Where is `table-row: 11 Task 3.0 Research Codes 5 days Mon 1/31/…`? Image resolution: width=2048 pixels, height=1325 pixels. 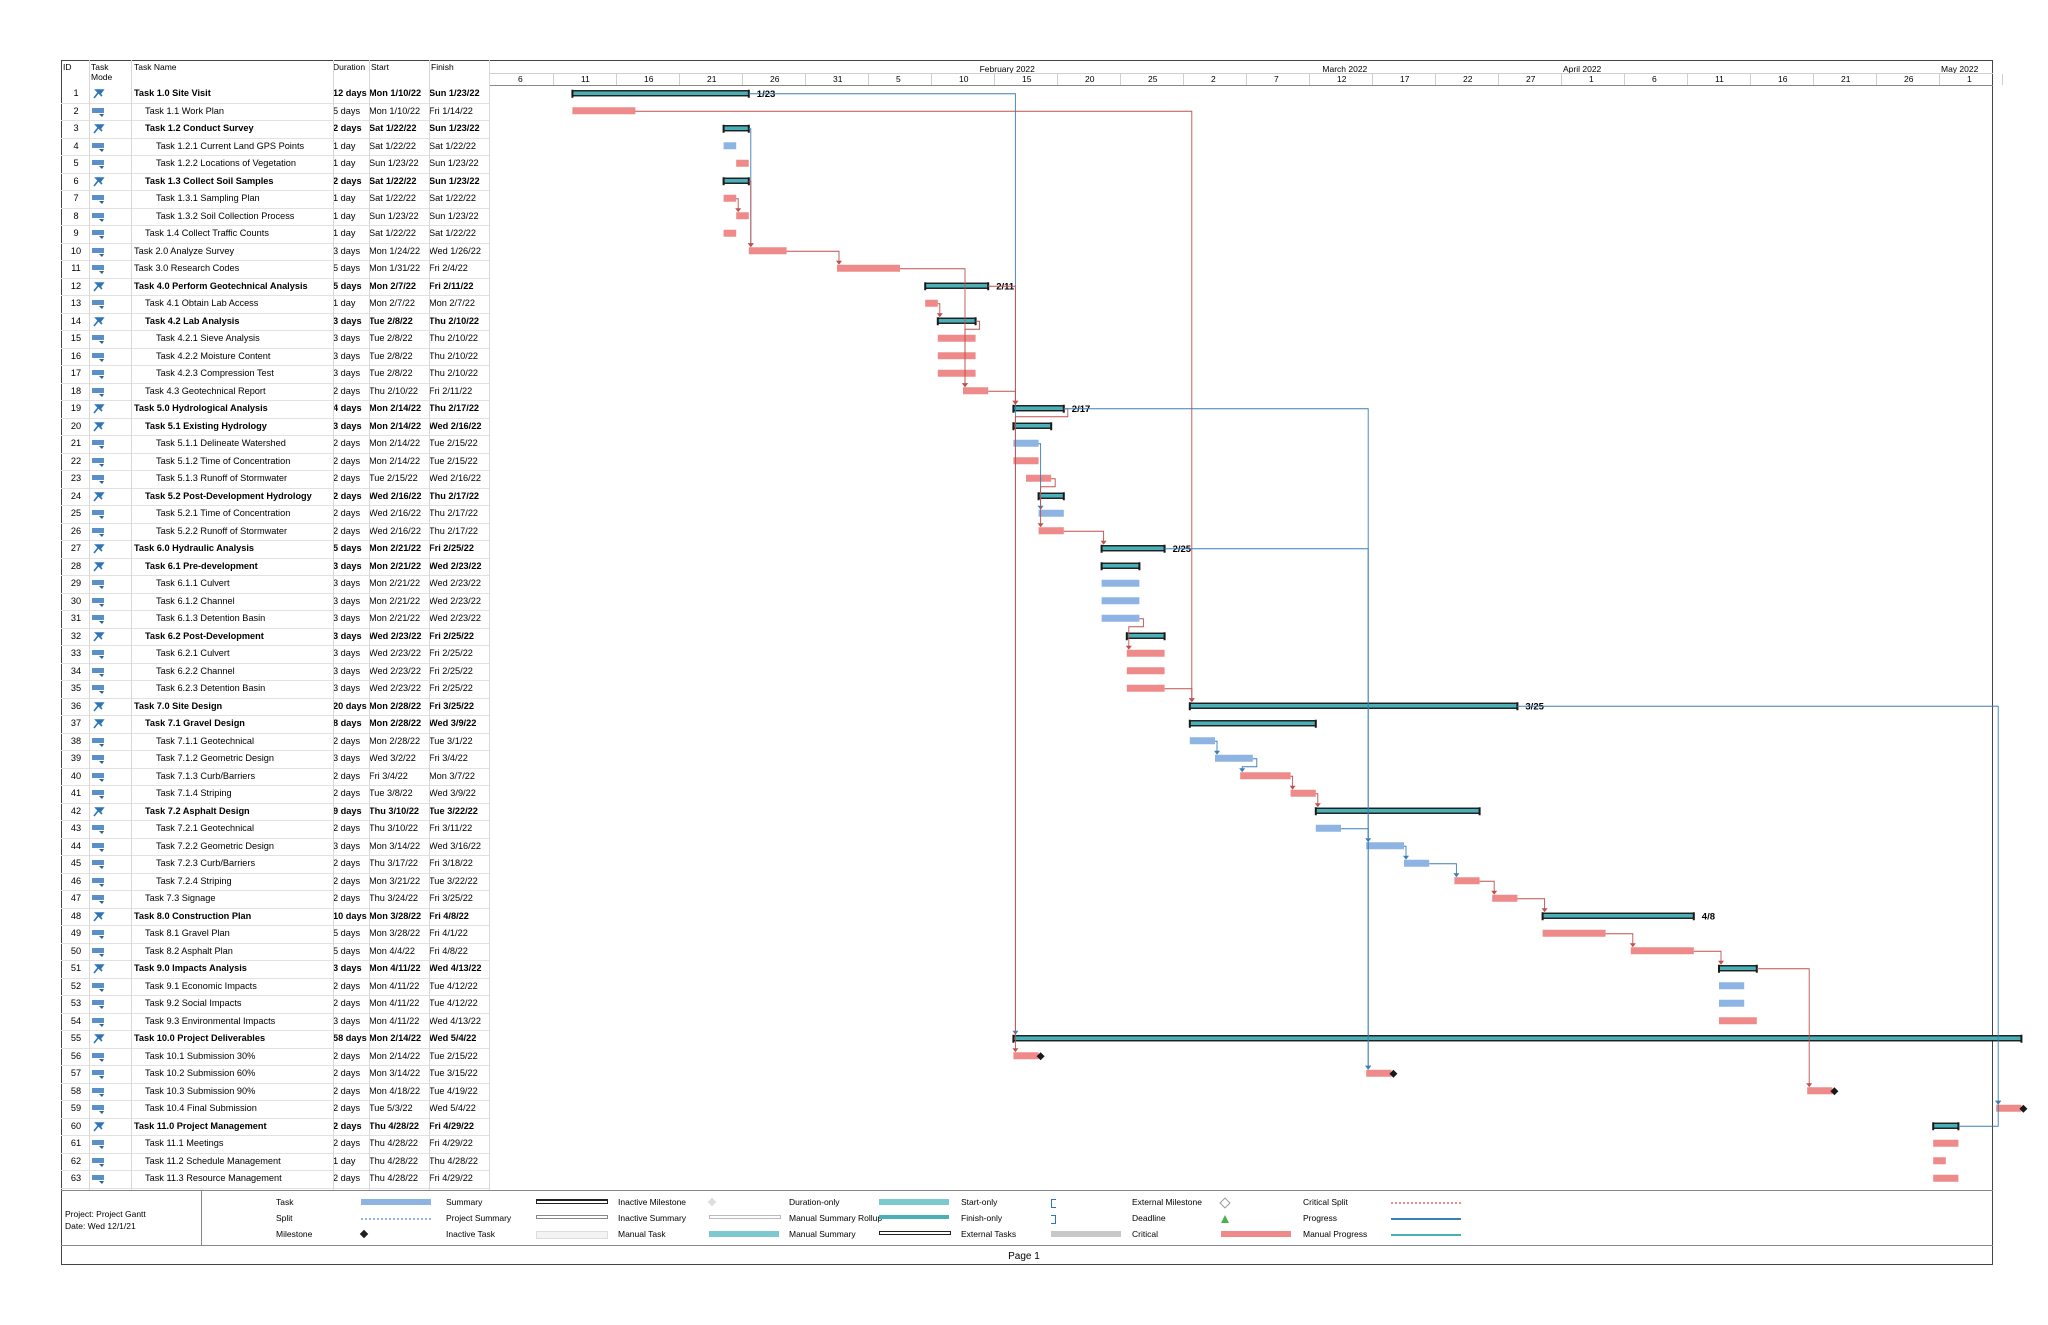
table-row: 11 Task 3.0 Research Codes 5 days Mon 1/31/… is located at coordinates (275, 269).